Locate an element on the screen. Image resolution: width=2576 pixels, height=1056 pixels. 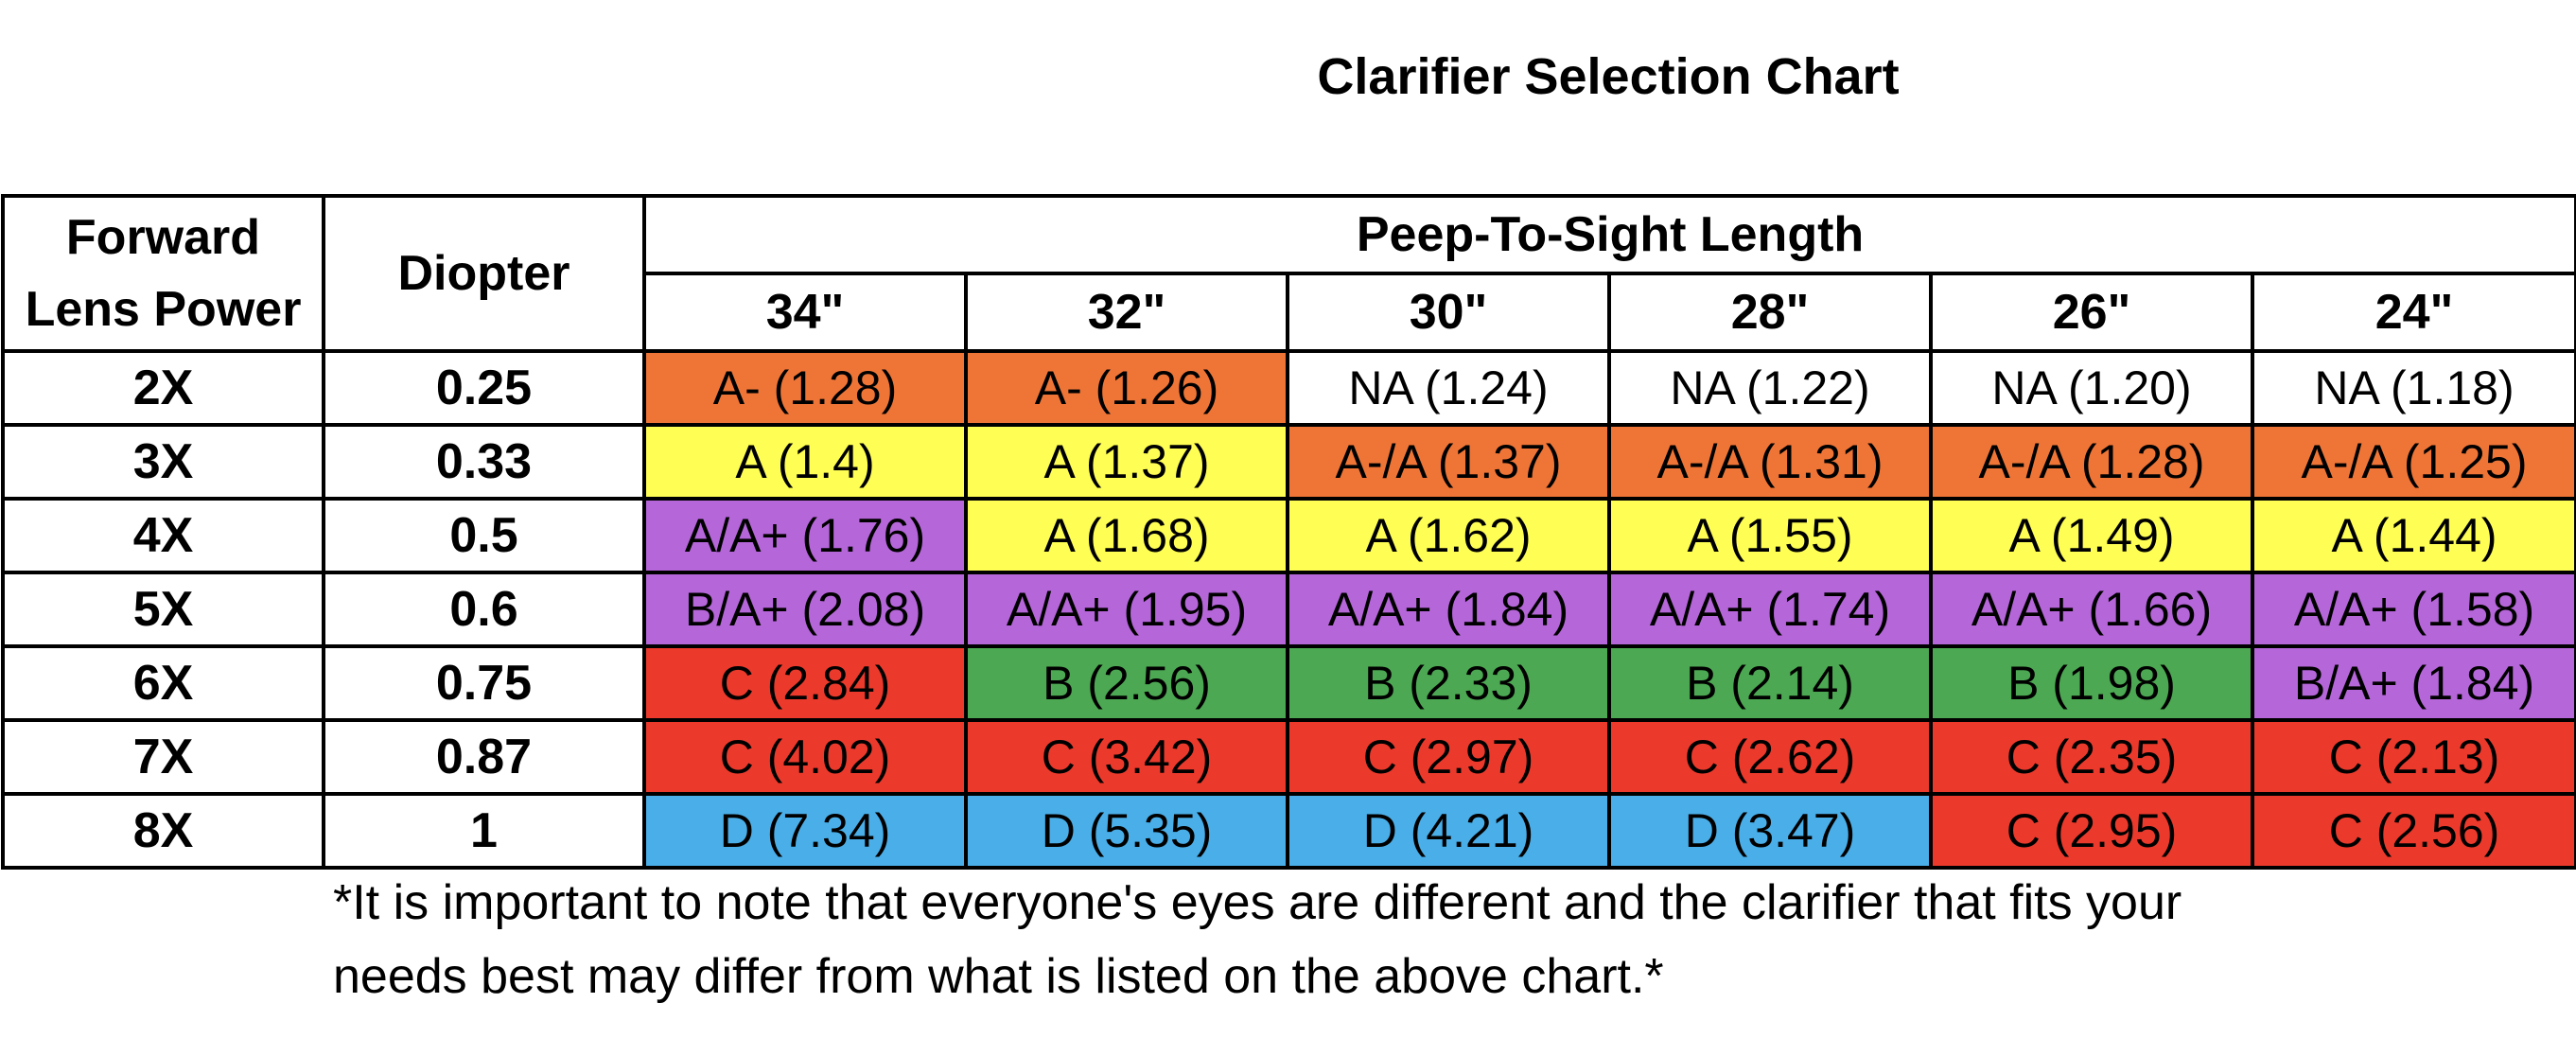
clarifier-cell: A (1.49) is located at coordinates (2091, 535).